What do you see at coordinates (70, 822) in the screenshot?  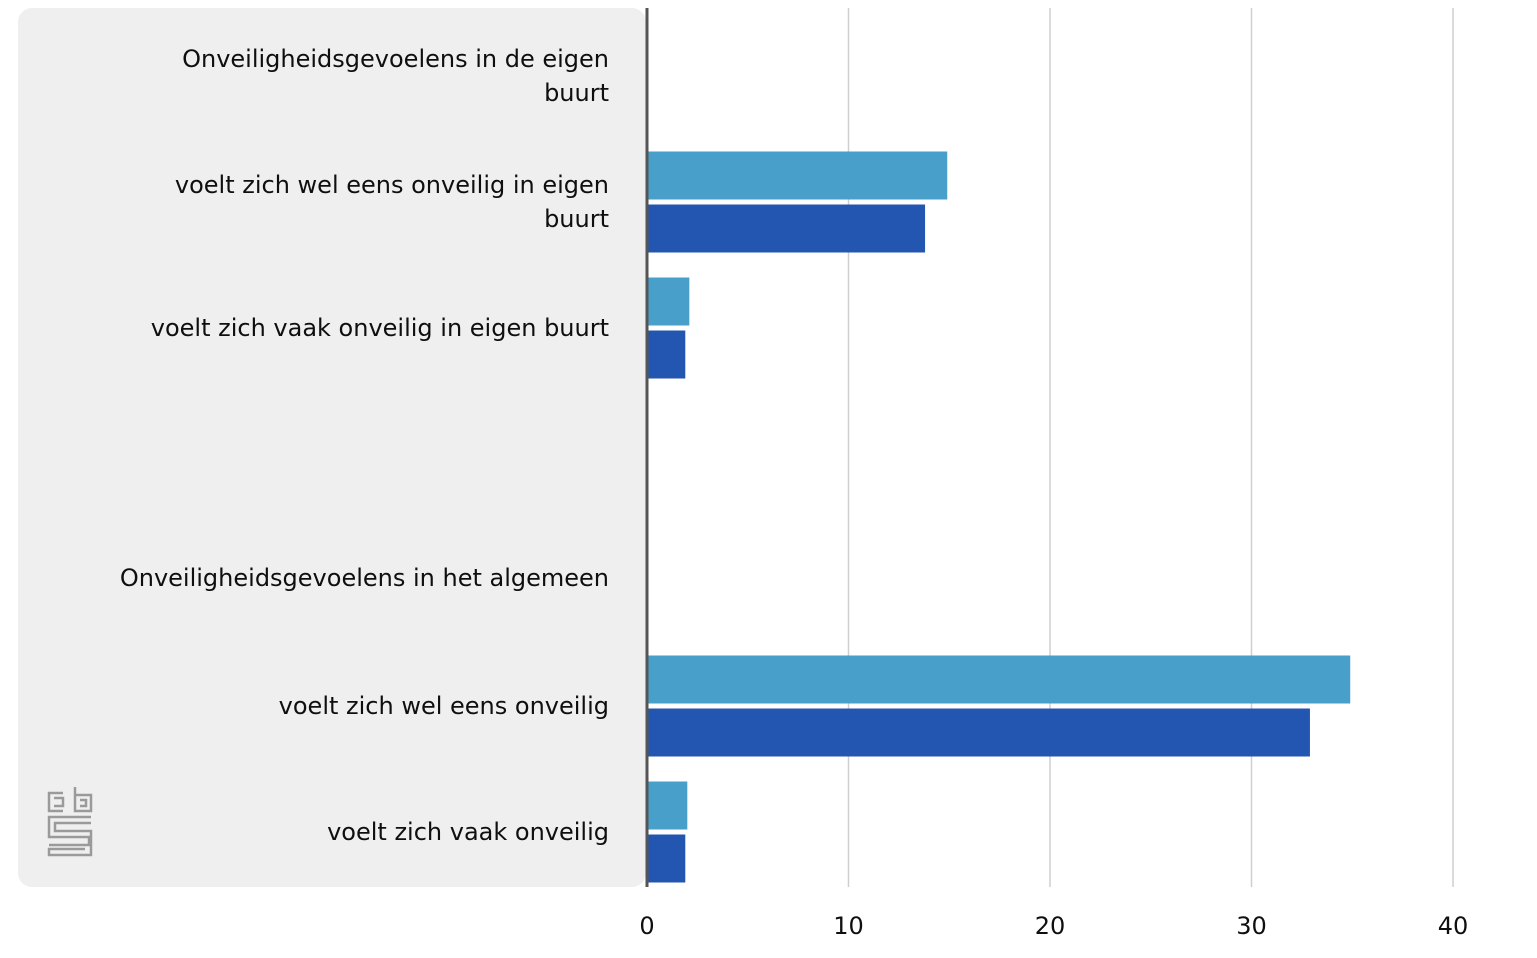 I see `cbs-logo` at bounding box center [70, 822].